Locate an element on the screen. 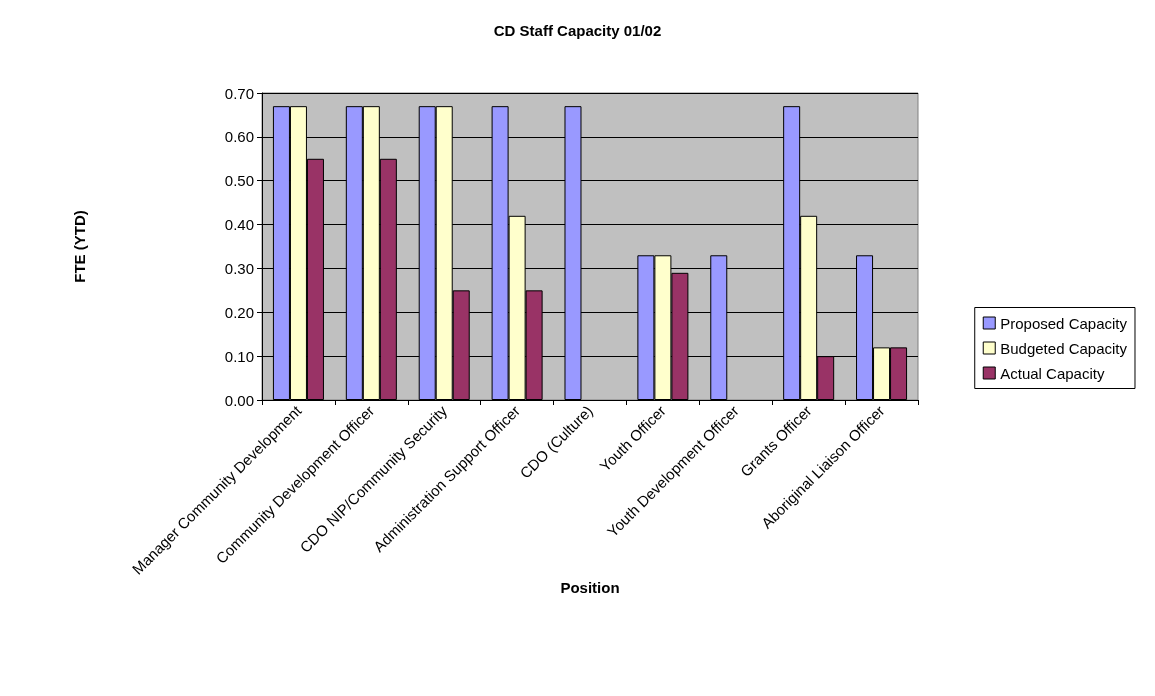 Image resolution: width=1155 pixels, height=696 pixels. legend-label: Budgeted Capacity is located at coordinates (1064, 348).